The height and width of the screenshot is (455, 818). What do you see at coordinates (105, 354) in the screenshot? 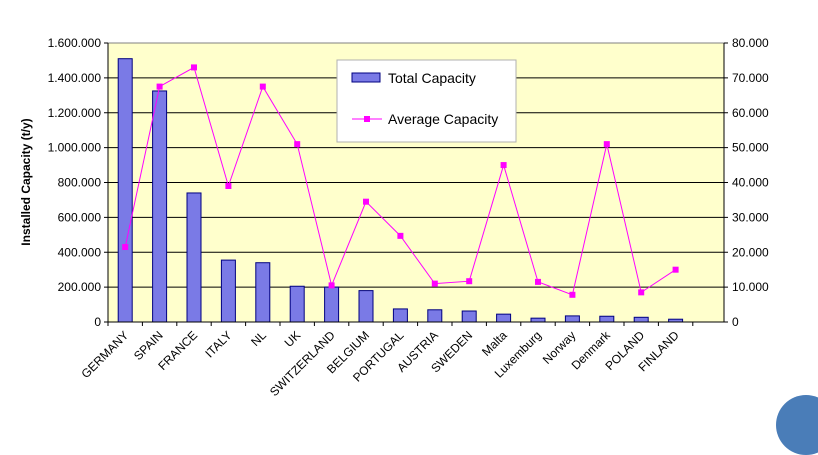
I see `x-tick-label: GERMANY` at bounding box center [105, 354].